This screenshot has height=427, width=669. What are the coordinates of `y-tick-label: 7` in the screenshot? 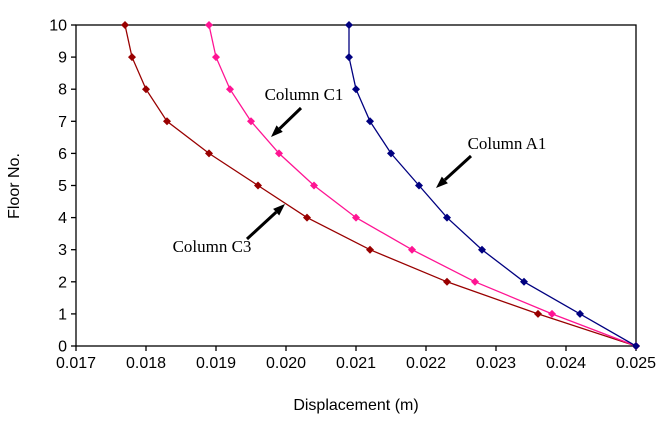 It's located at (62, 122).